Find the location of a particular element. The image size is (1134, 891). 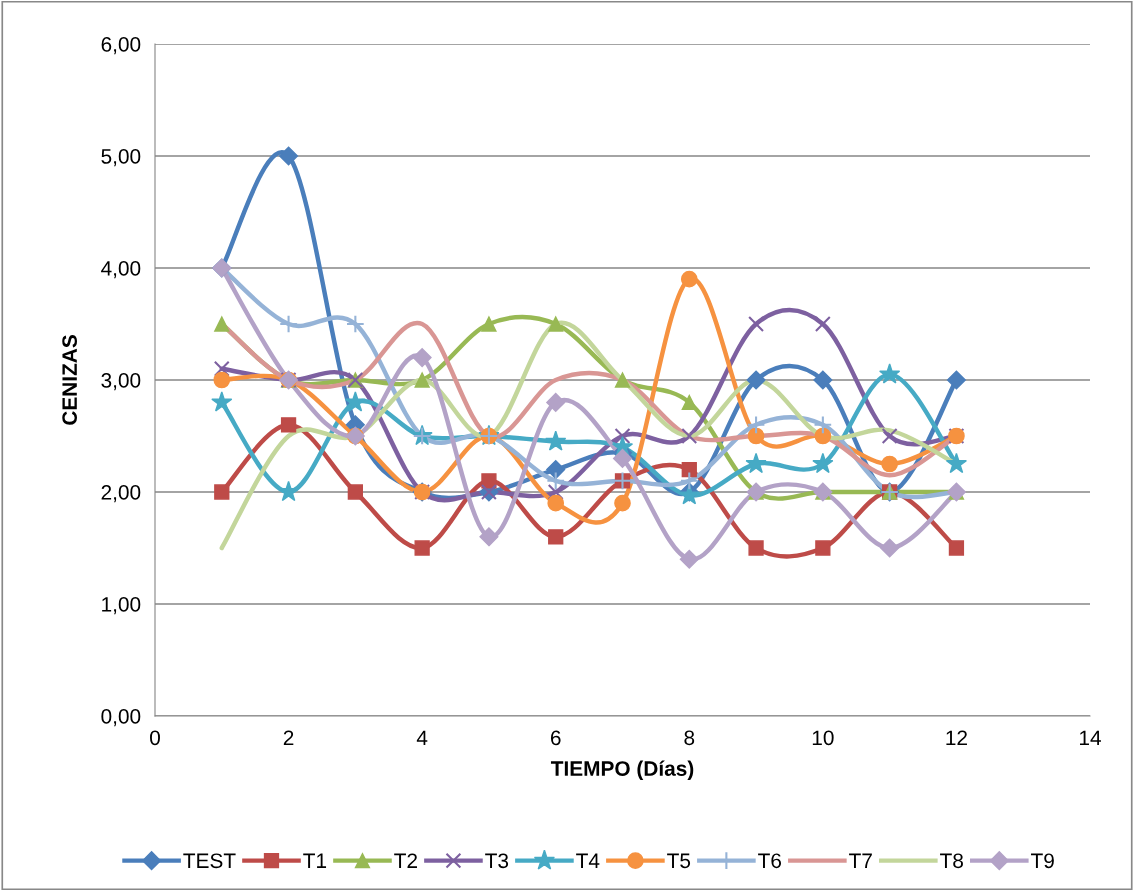

legend-label: TEST is located at coordinates (209, 861).